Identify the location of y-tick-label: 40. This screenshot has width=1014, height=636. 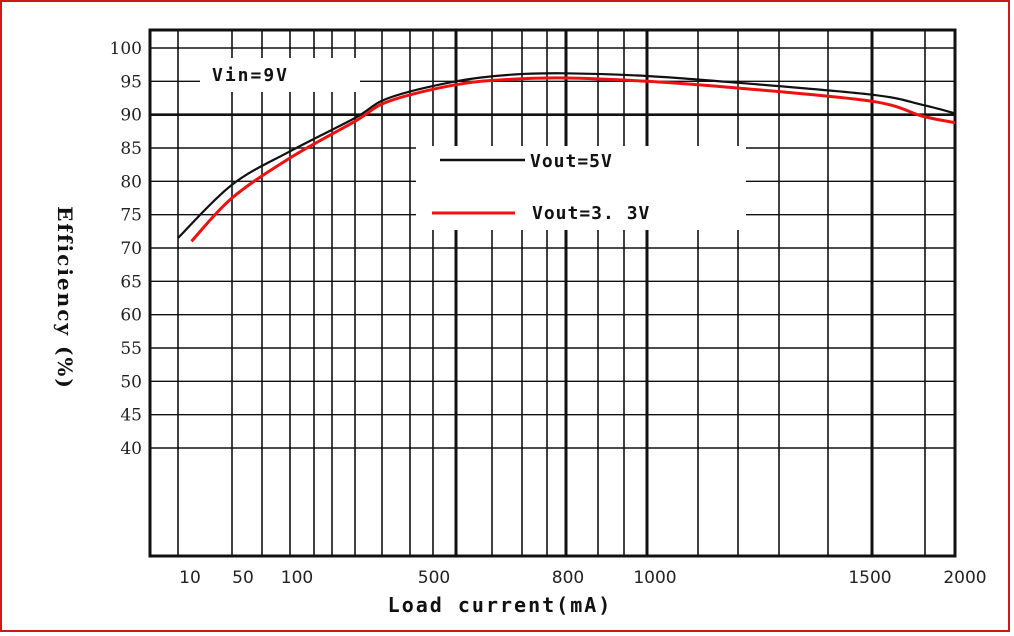
(131, 449).